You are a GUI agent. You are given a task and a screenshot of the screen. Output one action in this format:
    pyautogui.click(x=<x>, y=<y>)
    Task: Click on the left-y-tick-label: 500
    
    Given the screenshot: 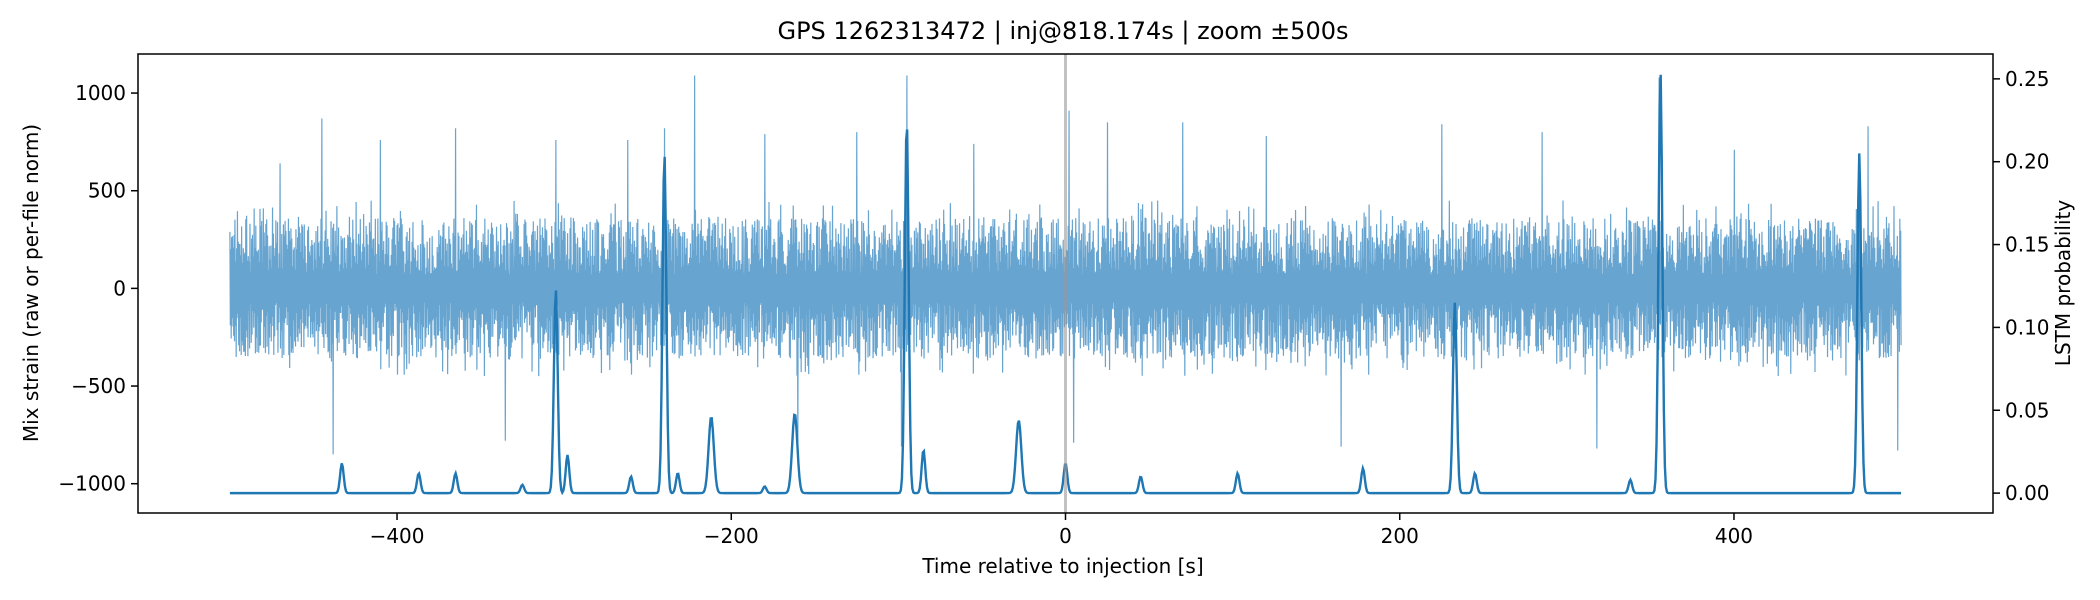 What is the action you would take?
    pyautogui.click(x=107, y=191)
    